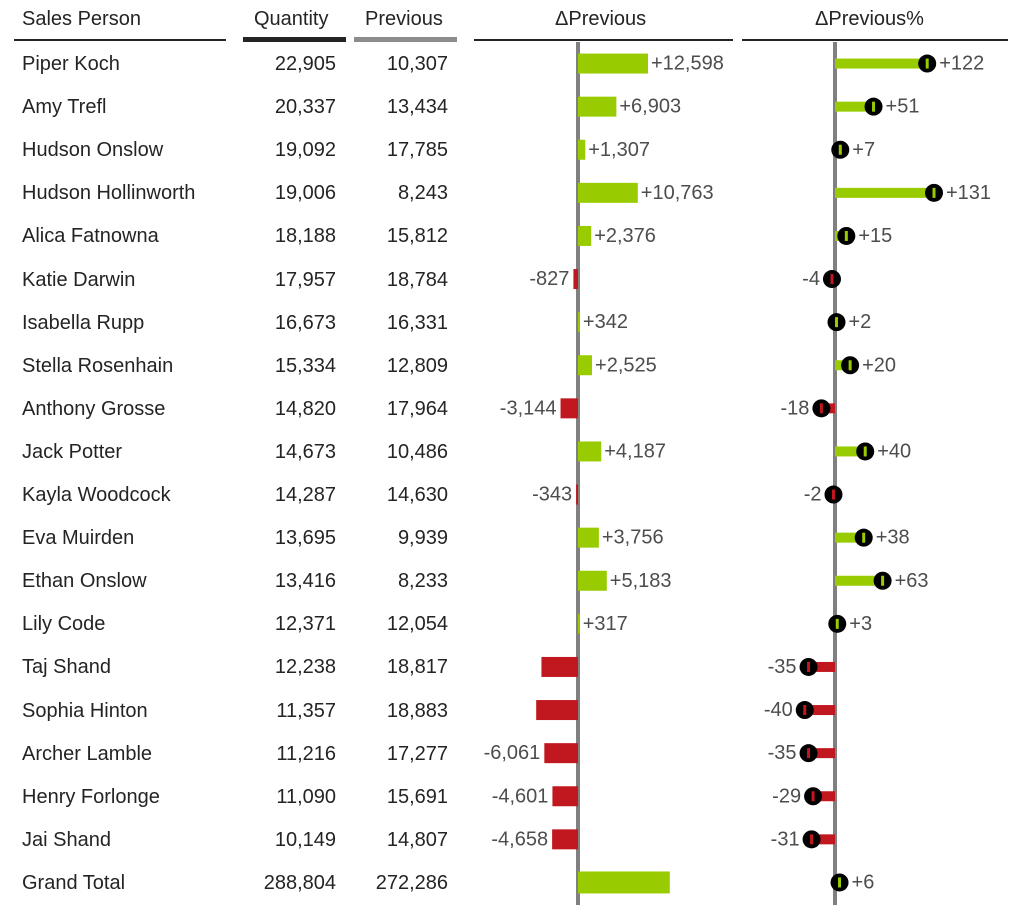 Image resolution: width=1024 pixels, height=923 pixels. I want to click on table-row: Jai Shand 10,149 14,807, so click(512, 840).